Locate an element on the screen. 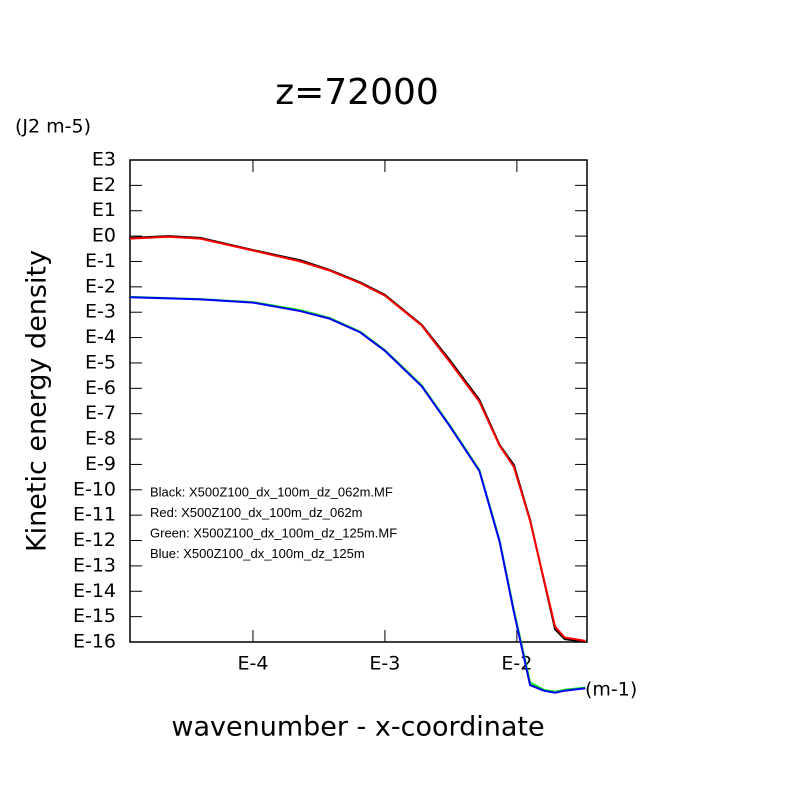  y-tick-label: E0 is located at coordinates (104, 236).